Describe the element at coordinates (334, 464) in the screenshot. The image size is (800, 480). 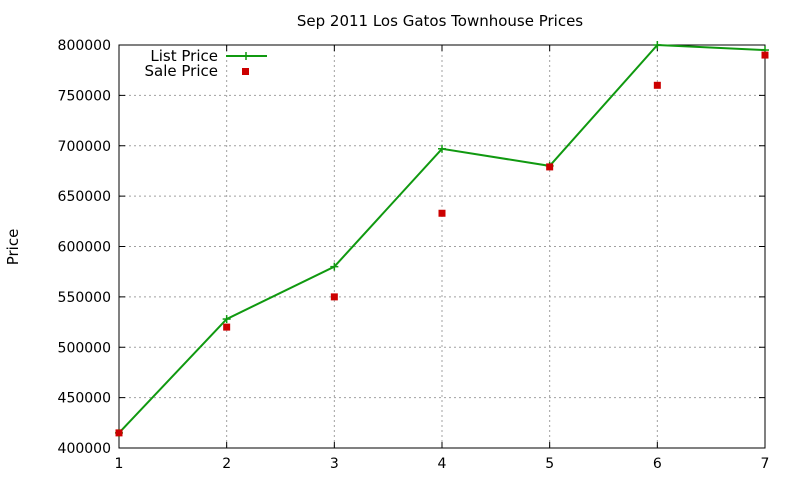
I see `x-tick-label: 3` at that location.